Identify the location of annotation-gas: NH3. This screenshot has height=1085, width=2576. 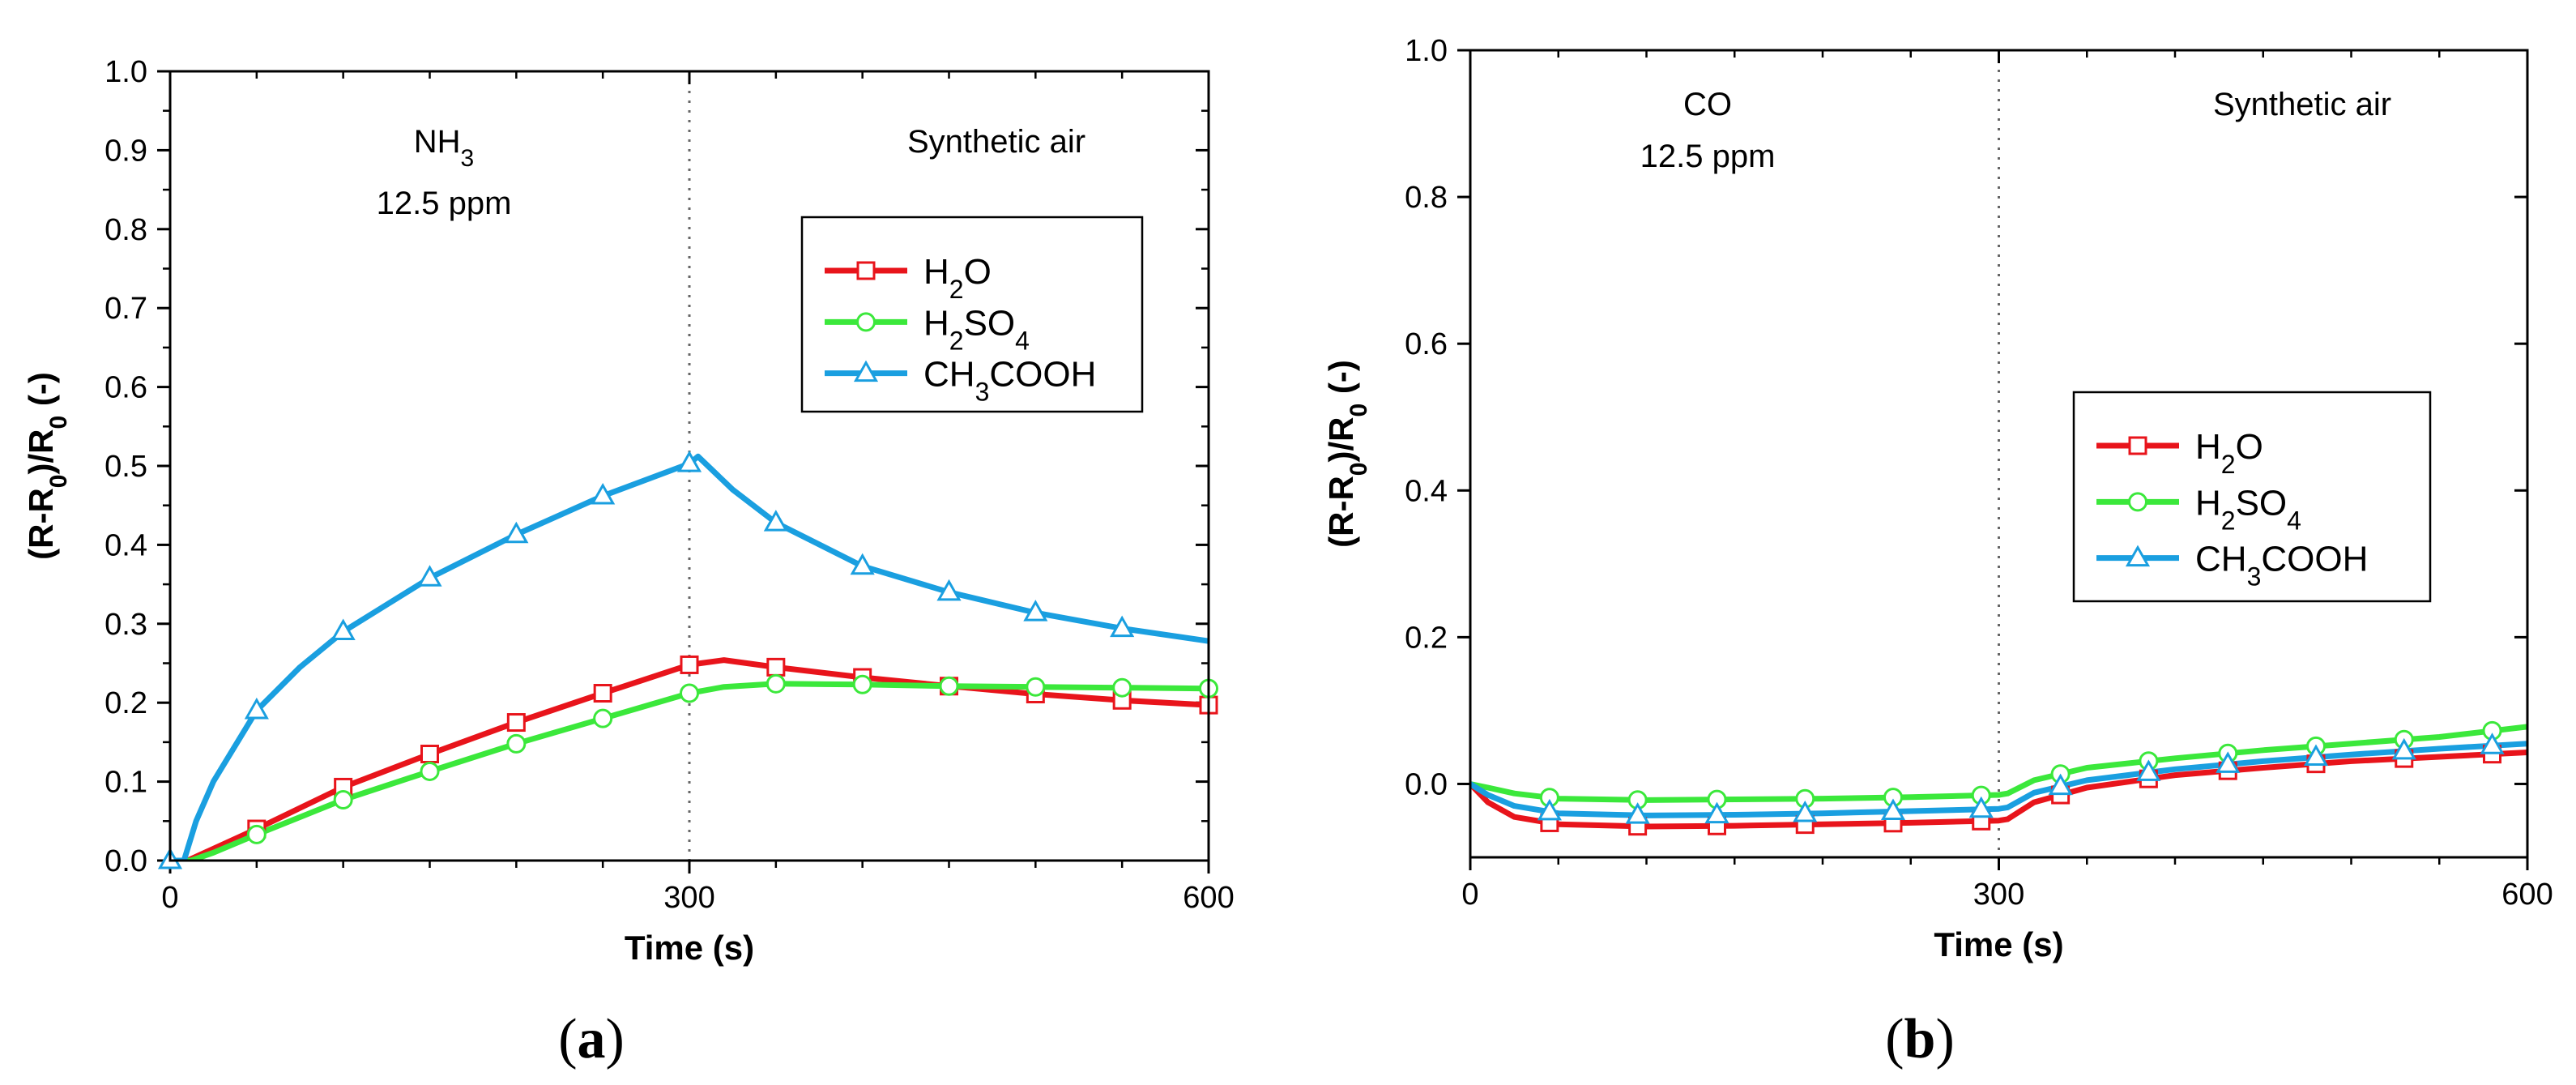
(444, 148).